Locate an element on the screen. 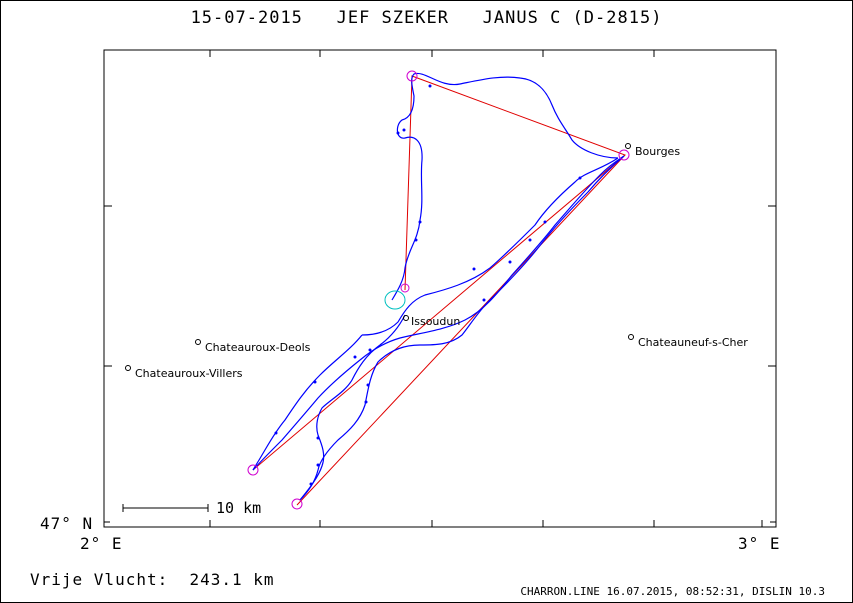 The image size is (853, 603). place-label-issoudun: Issoudun is located at coordinates (436, 321).